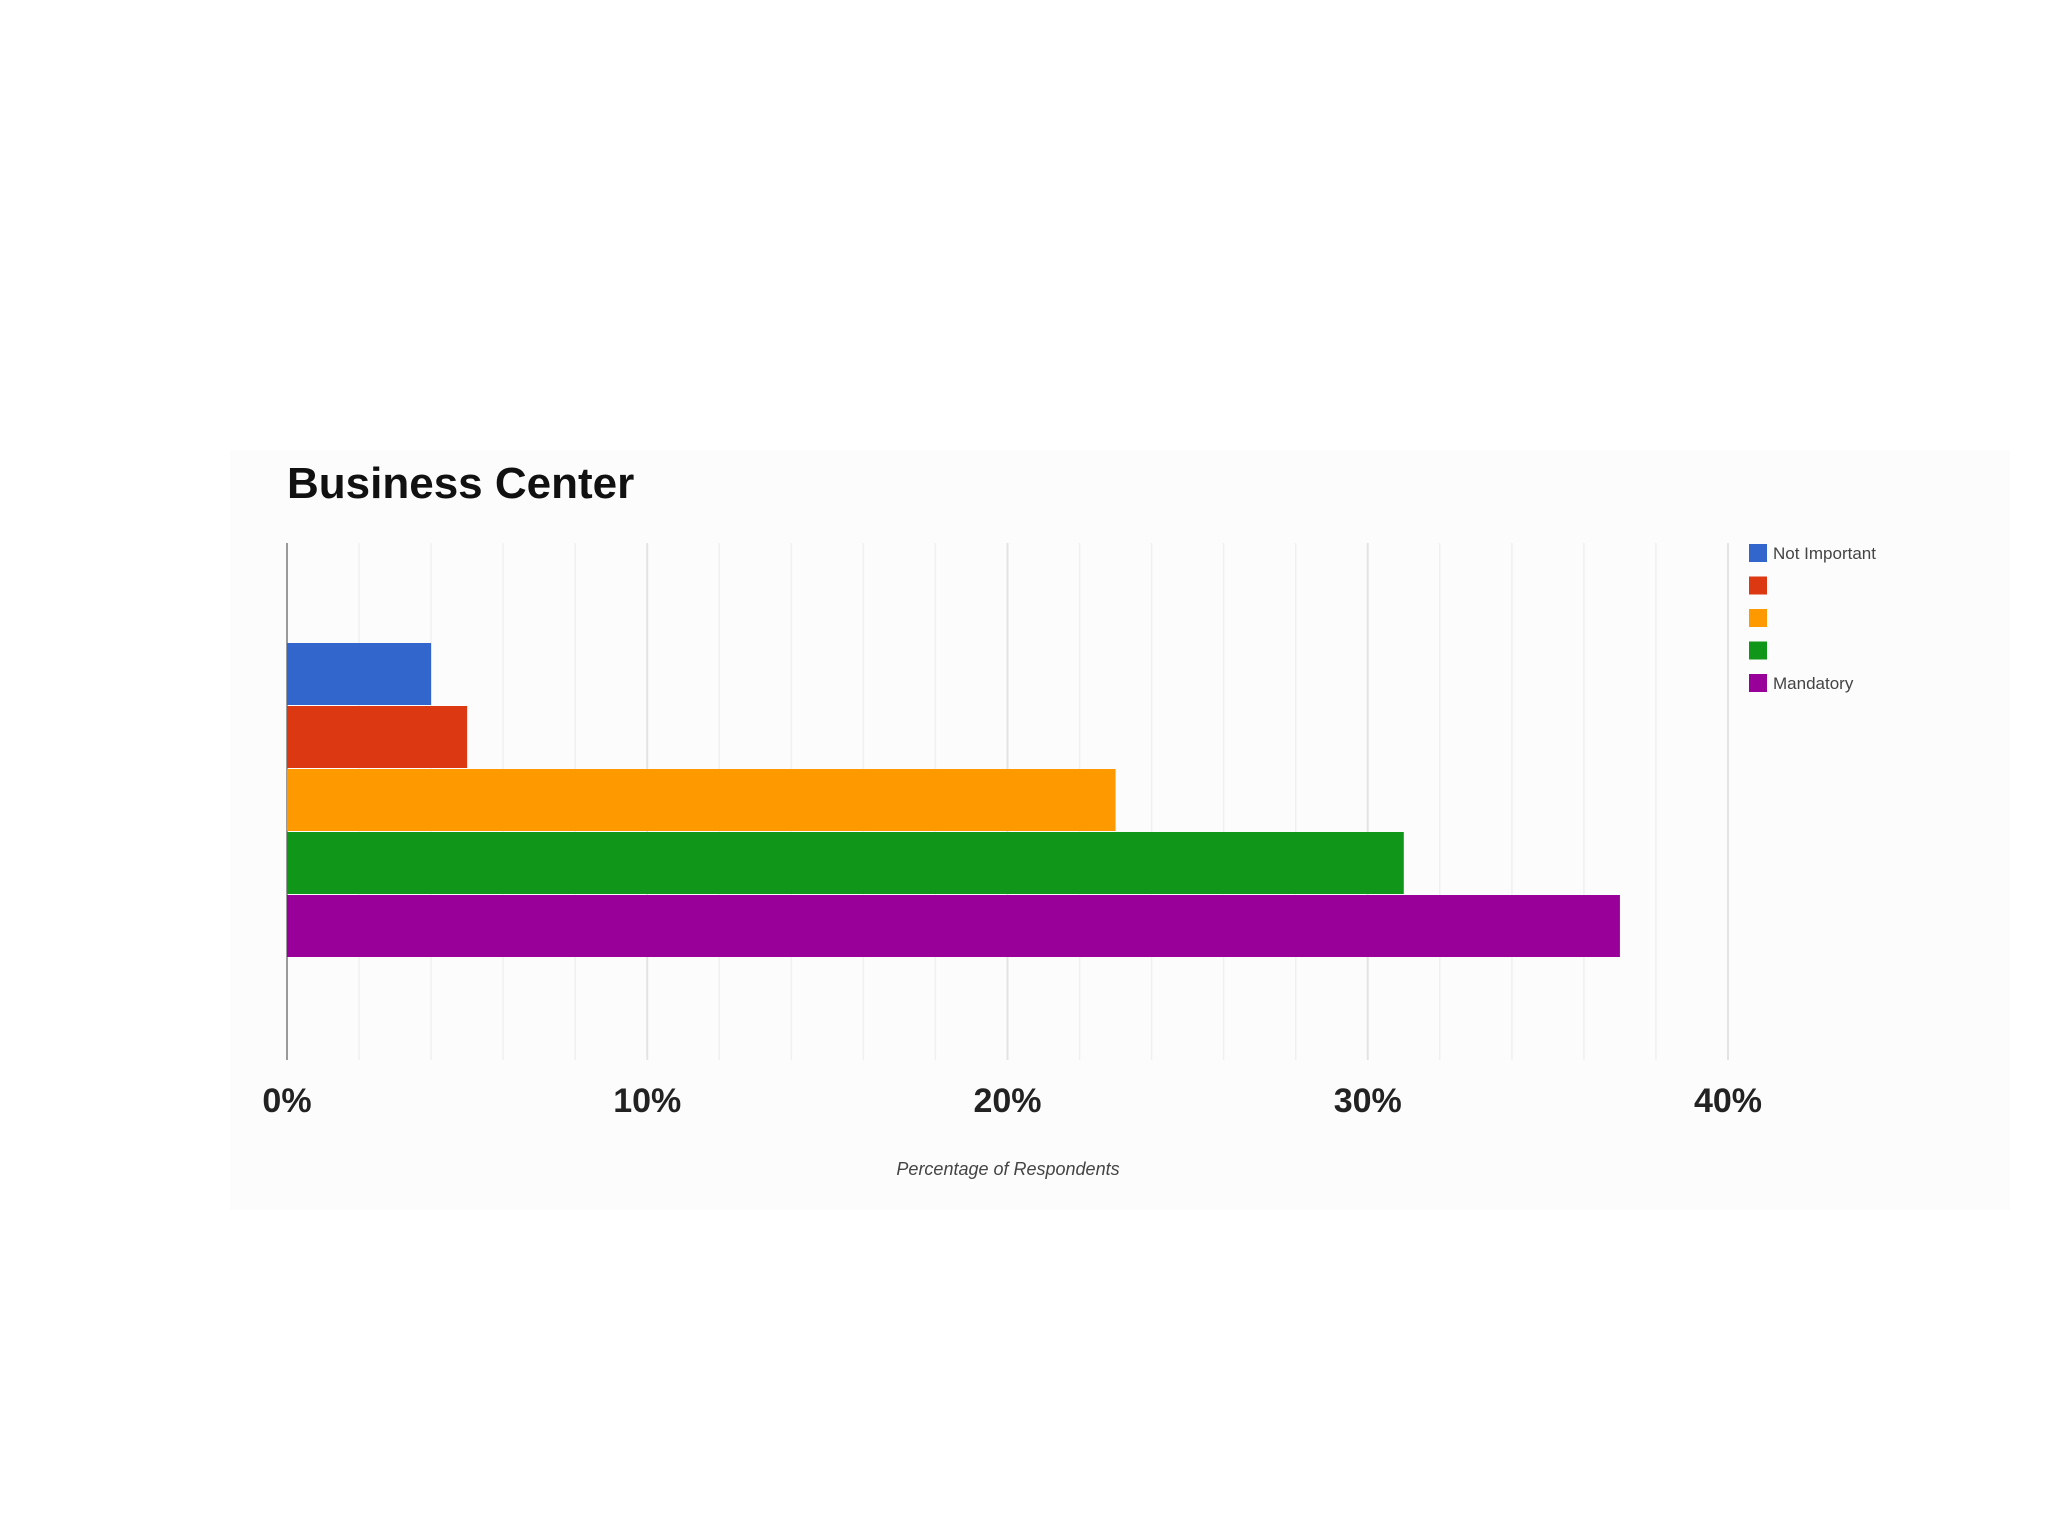 The image size is (2048, 1536). I want to click on bars, so click(953, 800).